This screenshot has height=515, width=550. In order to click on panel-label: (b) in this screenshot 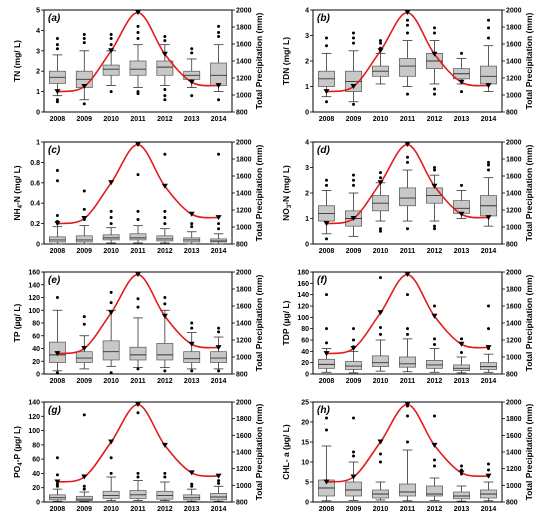, I will do `click(323, 18)`.